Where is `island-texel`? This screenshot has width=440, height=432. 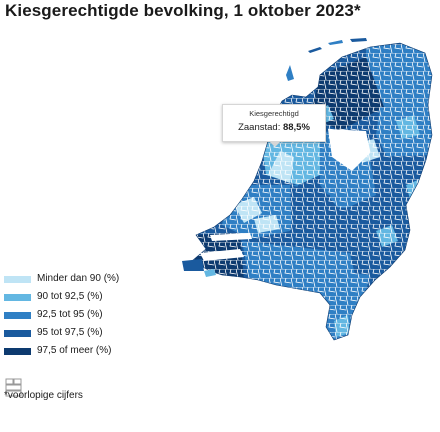 island-texel is located at coordinates (315, 50).